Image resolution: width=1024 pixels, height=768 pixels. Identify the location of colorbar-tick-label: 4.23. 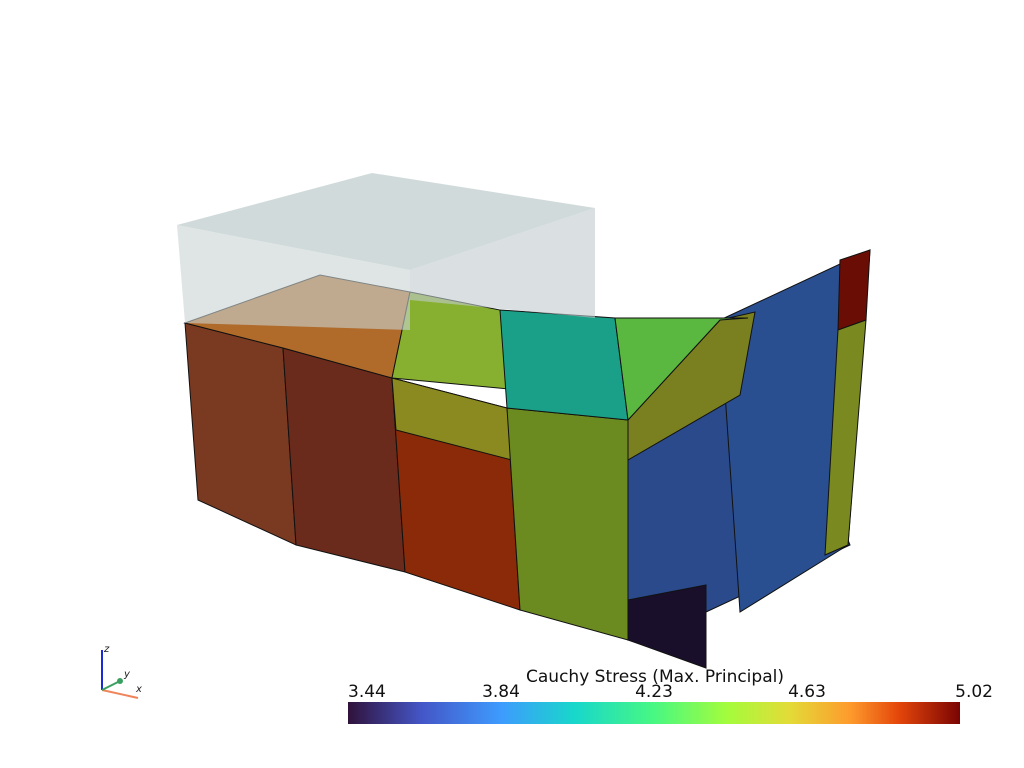
(654, 692).